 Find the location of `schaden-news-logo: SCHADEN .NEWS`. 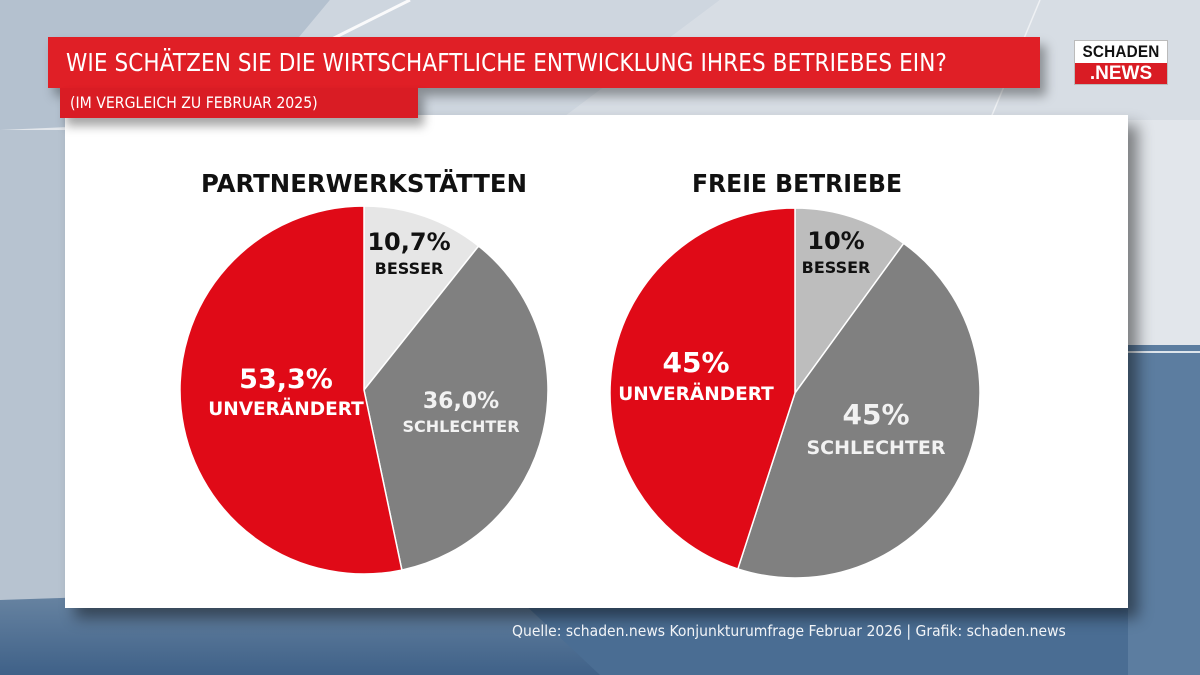

schaden-news-logo: SCHADEN .NEWS is located at coordinates (1121, 62).